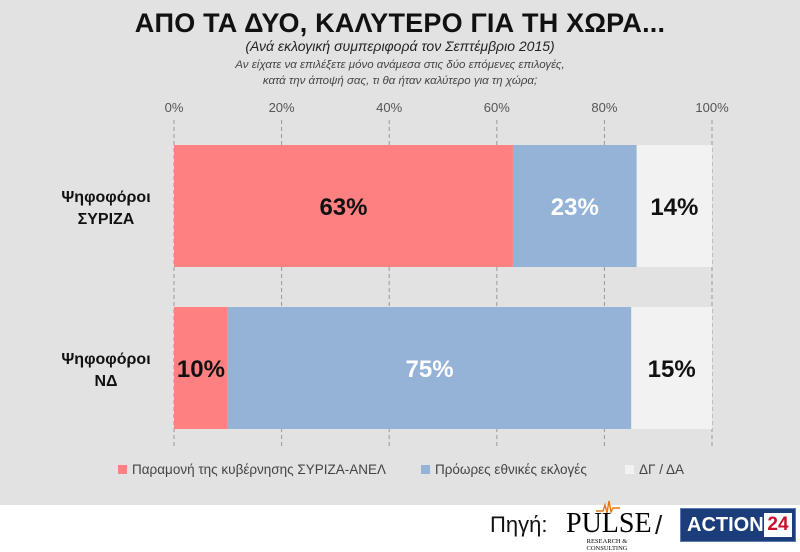 The image size is (800, 552). Describe the element at coordinates (661, 469) in the screenshot. I see `legend-label: ΔΓ / ΔΑ` at that location.